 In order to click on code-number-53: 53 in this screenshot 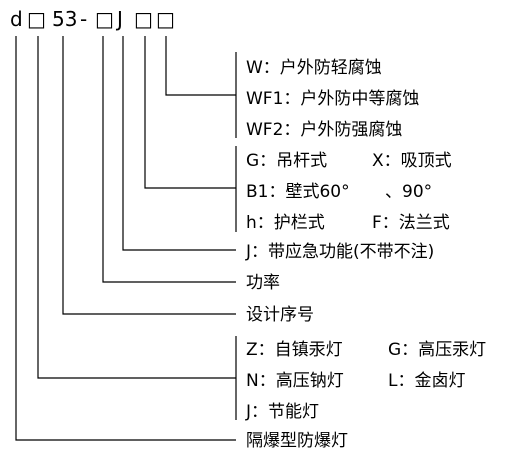, I will do `click(65, 19)`.